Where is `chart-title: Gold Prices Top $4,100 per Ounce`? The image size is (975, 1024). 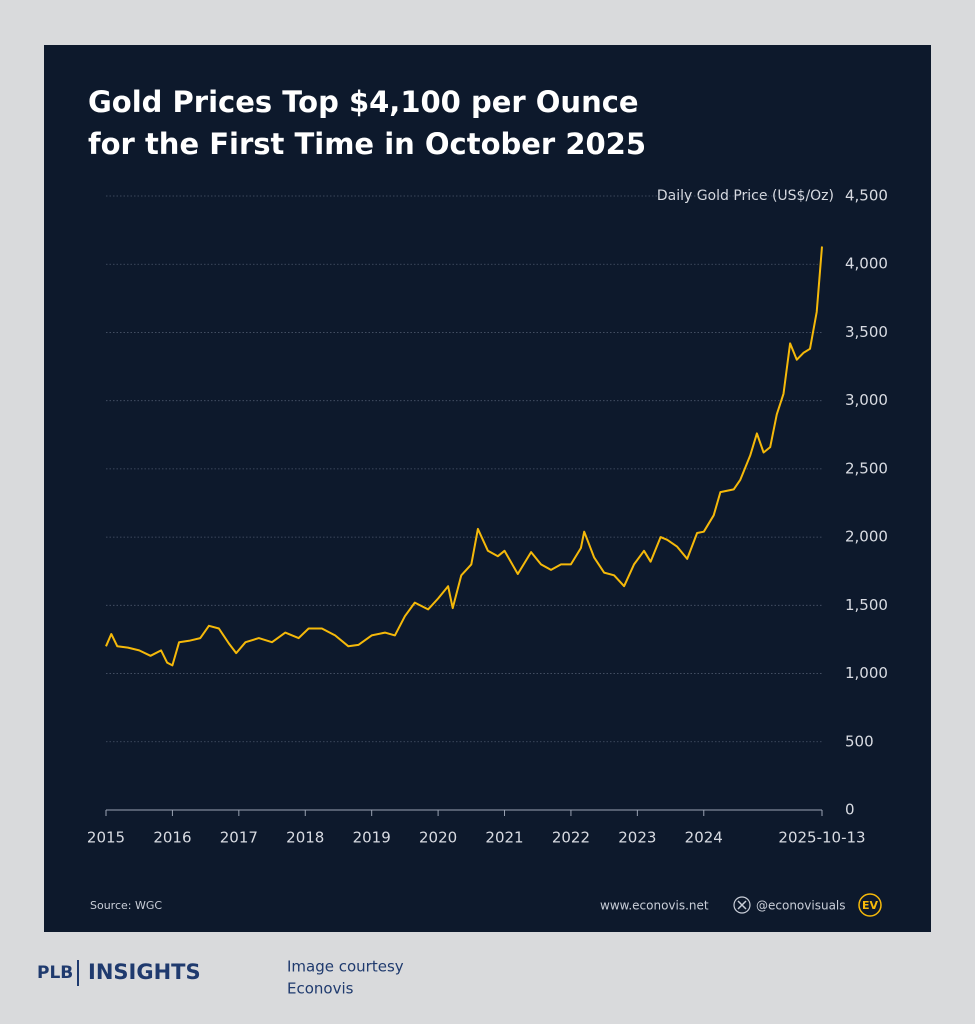 chart-title: Gold Prices Top $4,100 per Ounce is located at coordinates (363, 102).